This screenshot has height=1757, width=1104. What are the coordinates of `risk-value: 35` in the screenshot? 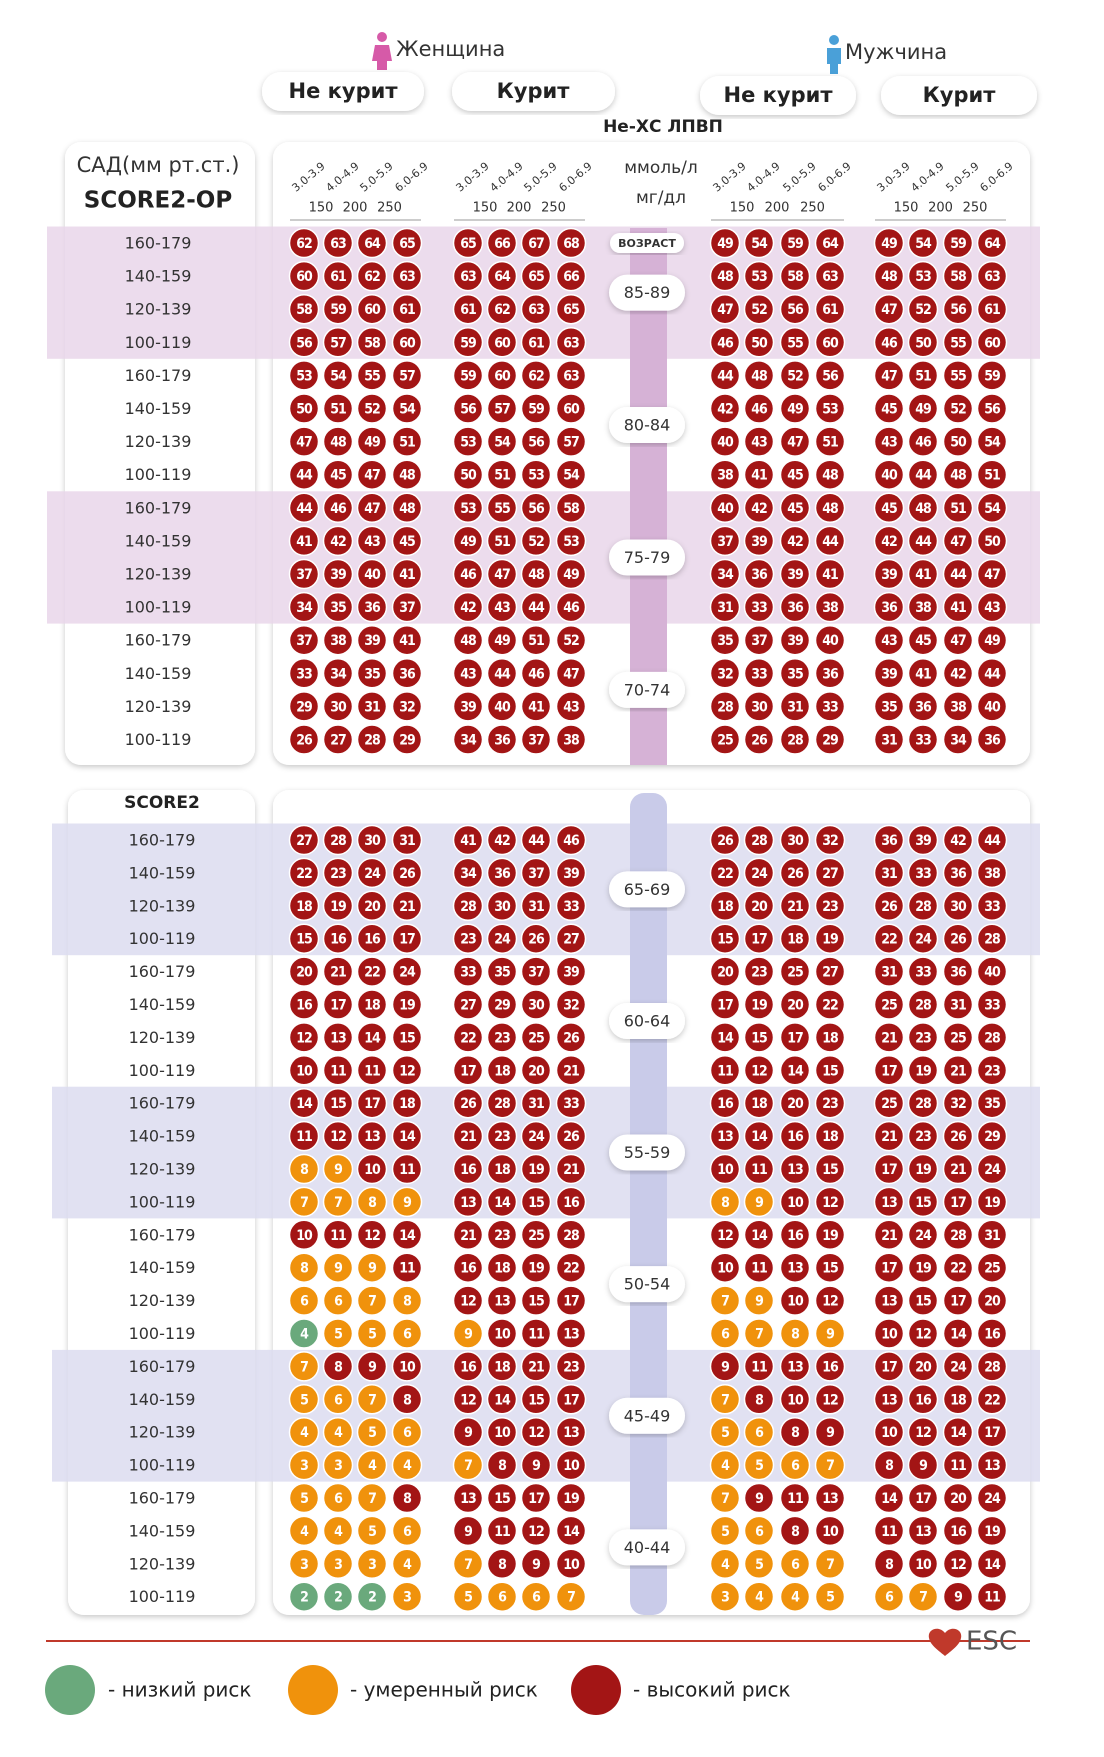 It's located at (992, 1104).